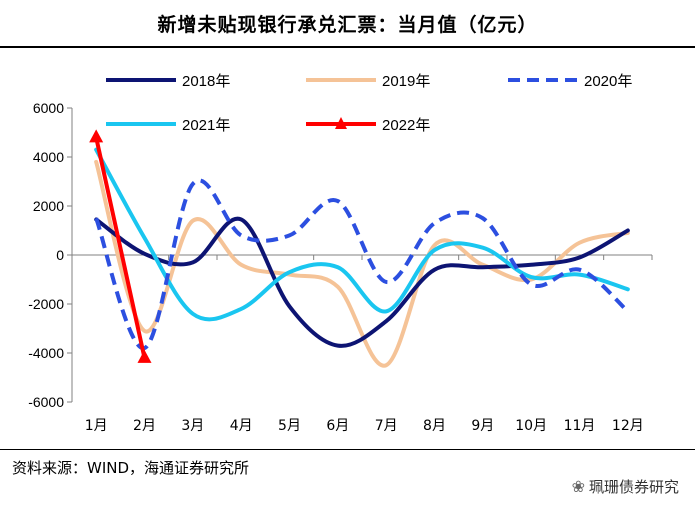 The image size is (695, 517). I want to click on chart-title: 新增未贴现银行承兑汇票：当月值（亿元）, so click(347, 25).